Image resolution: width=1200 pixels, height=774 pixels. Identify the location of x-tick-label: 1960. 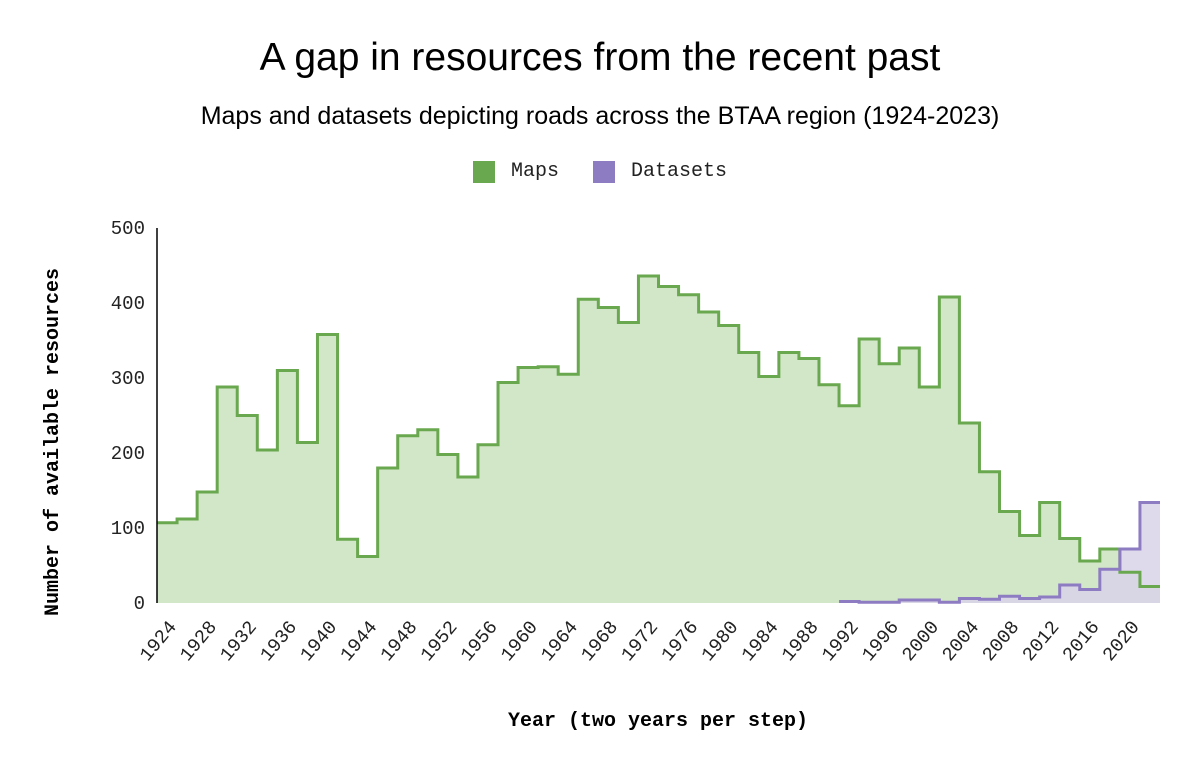
(520, 641).